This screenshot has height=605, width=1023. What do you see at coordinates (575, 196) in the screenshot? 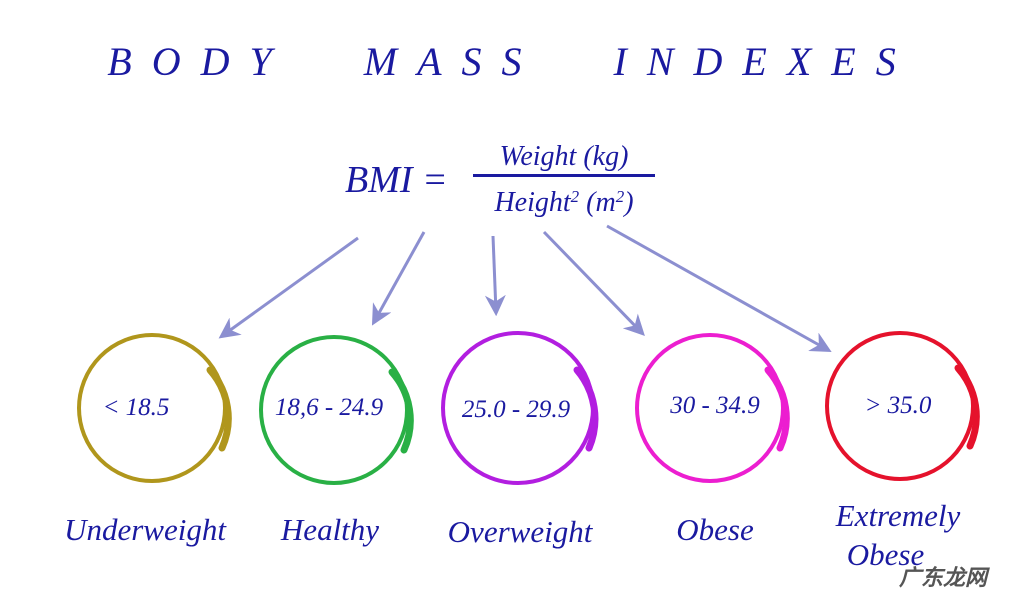
I see `denominator-exponent: 2` at bounding box center [575, 196].